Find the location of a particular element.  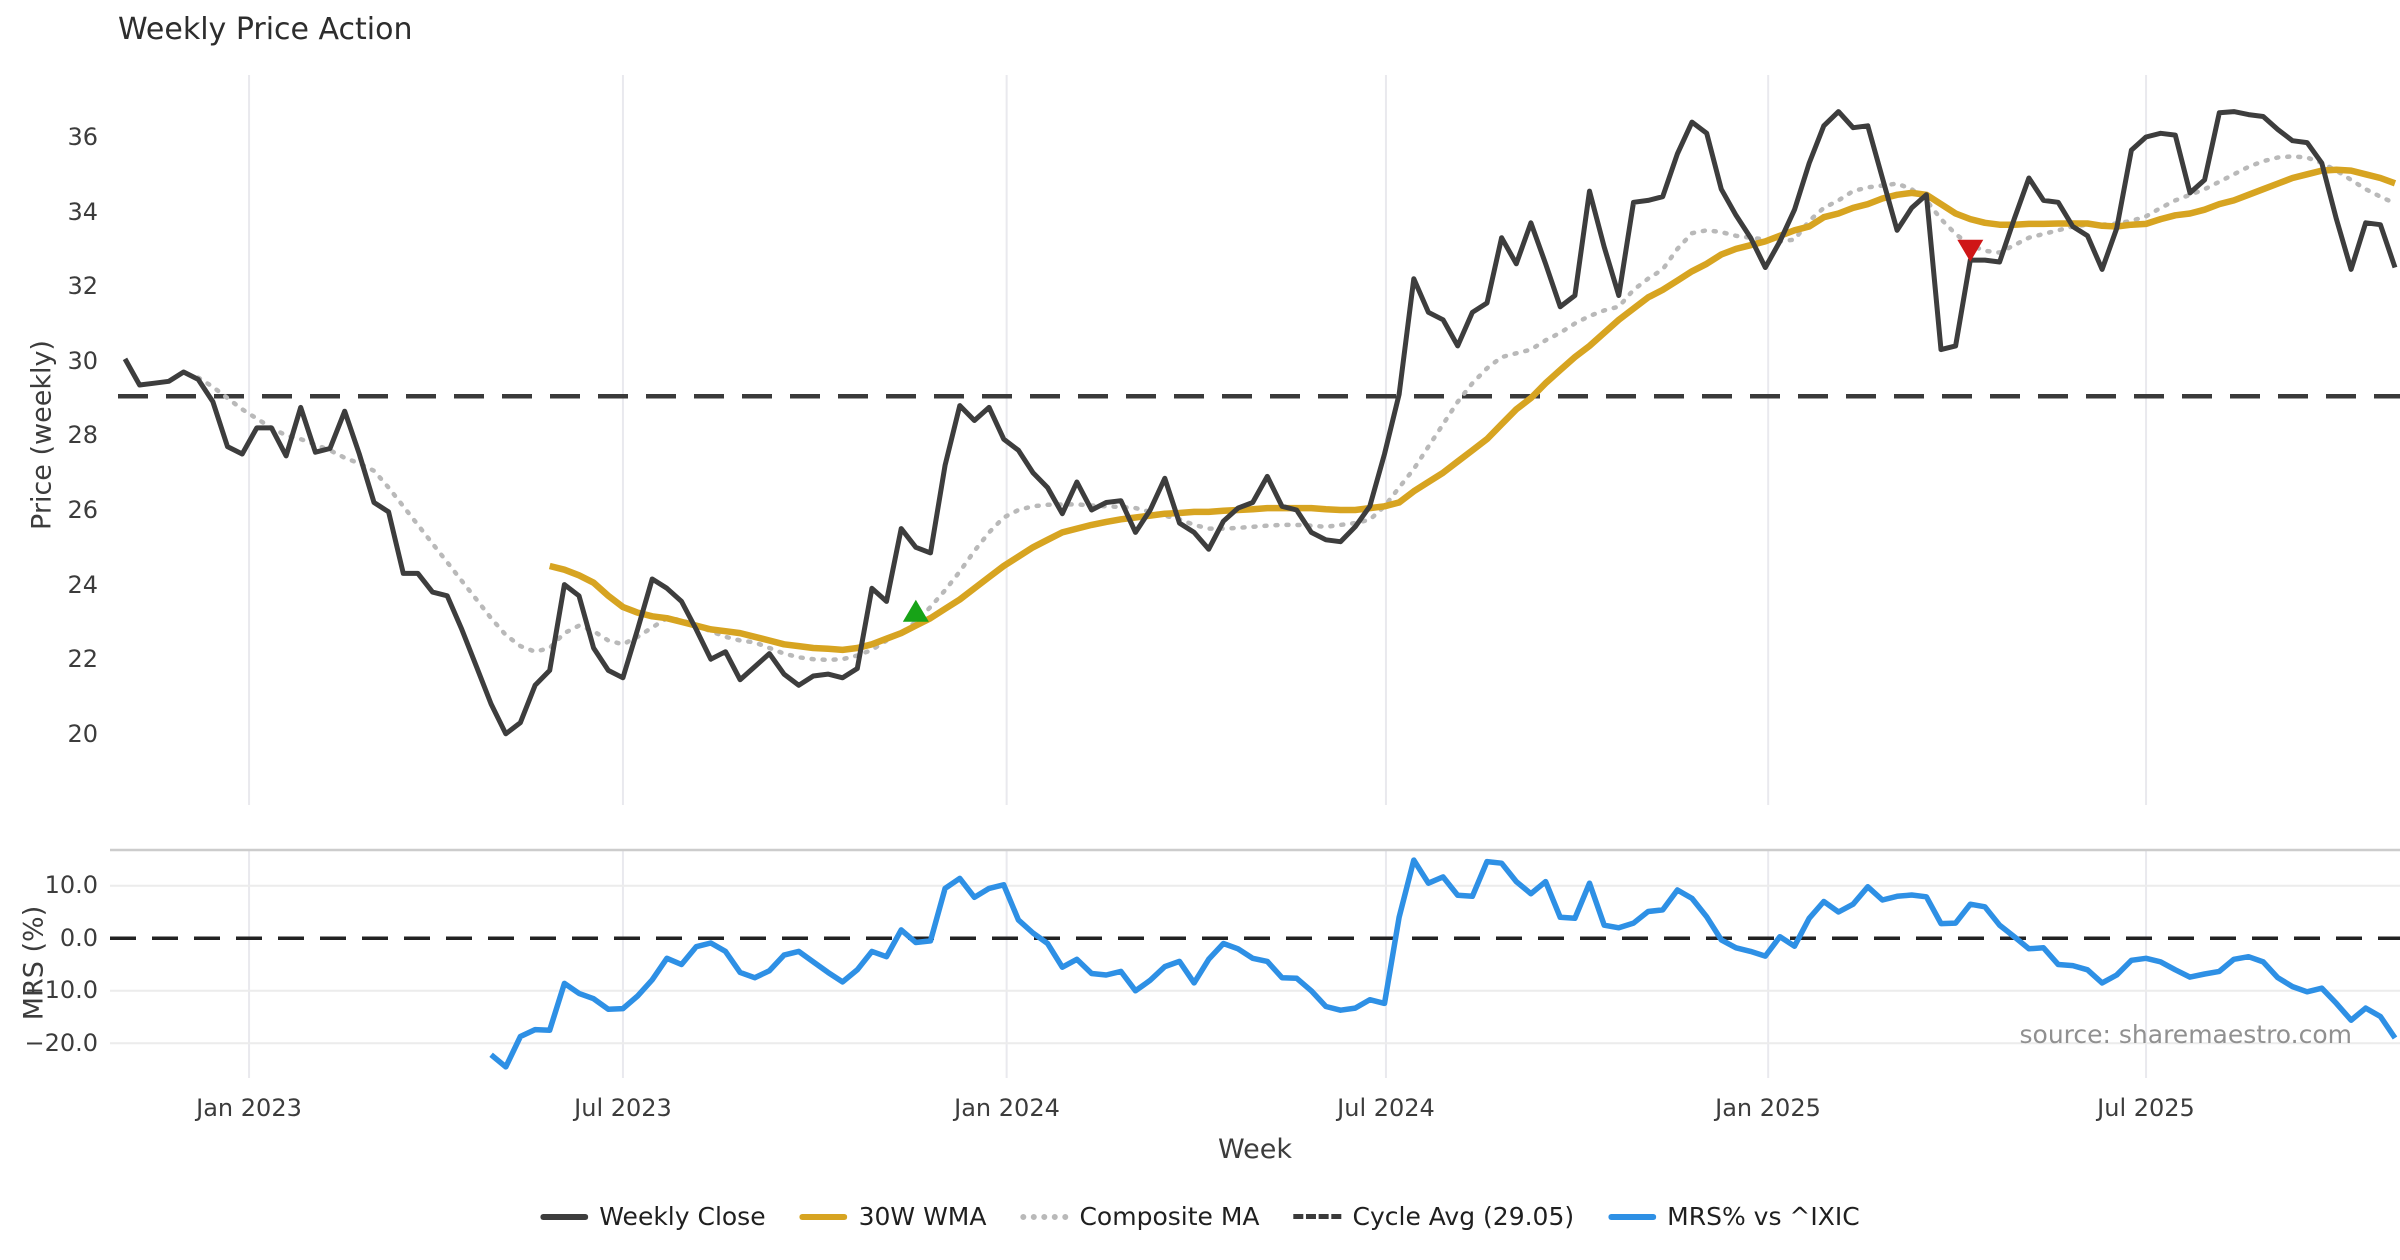

cycle-avg-line-swatch is located at coordinates (1317, 1216).